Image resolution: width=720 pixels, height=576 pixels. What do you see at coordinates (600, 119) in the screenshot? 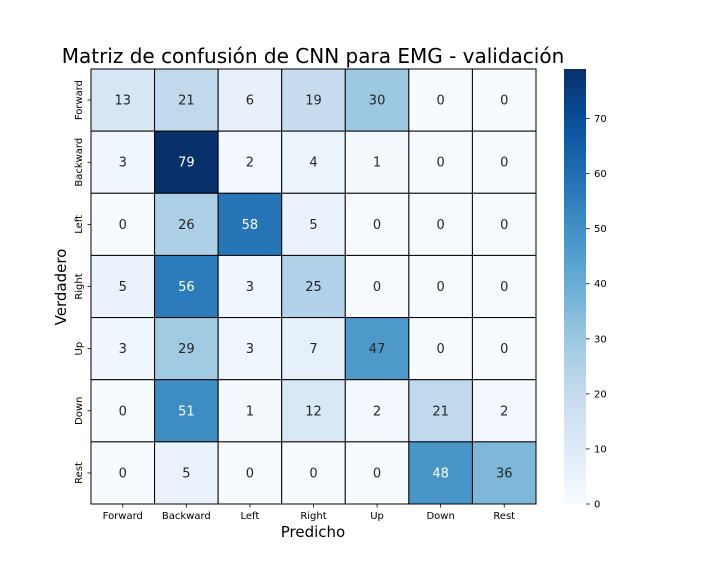
I see `colorbar-tick-label: 70` at bounding box center [600, 119].